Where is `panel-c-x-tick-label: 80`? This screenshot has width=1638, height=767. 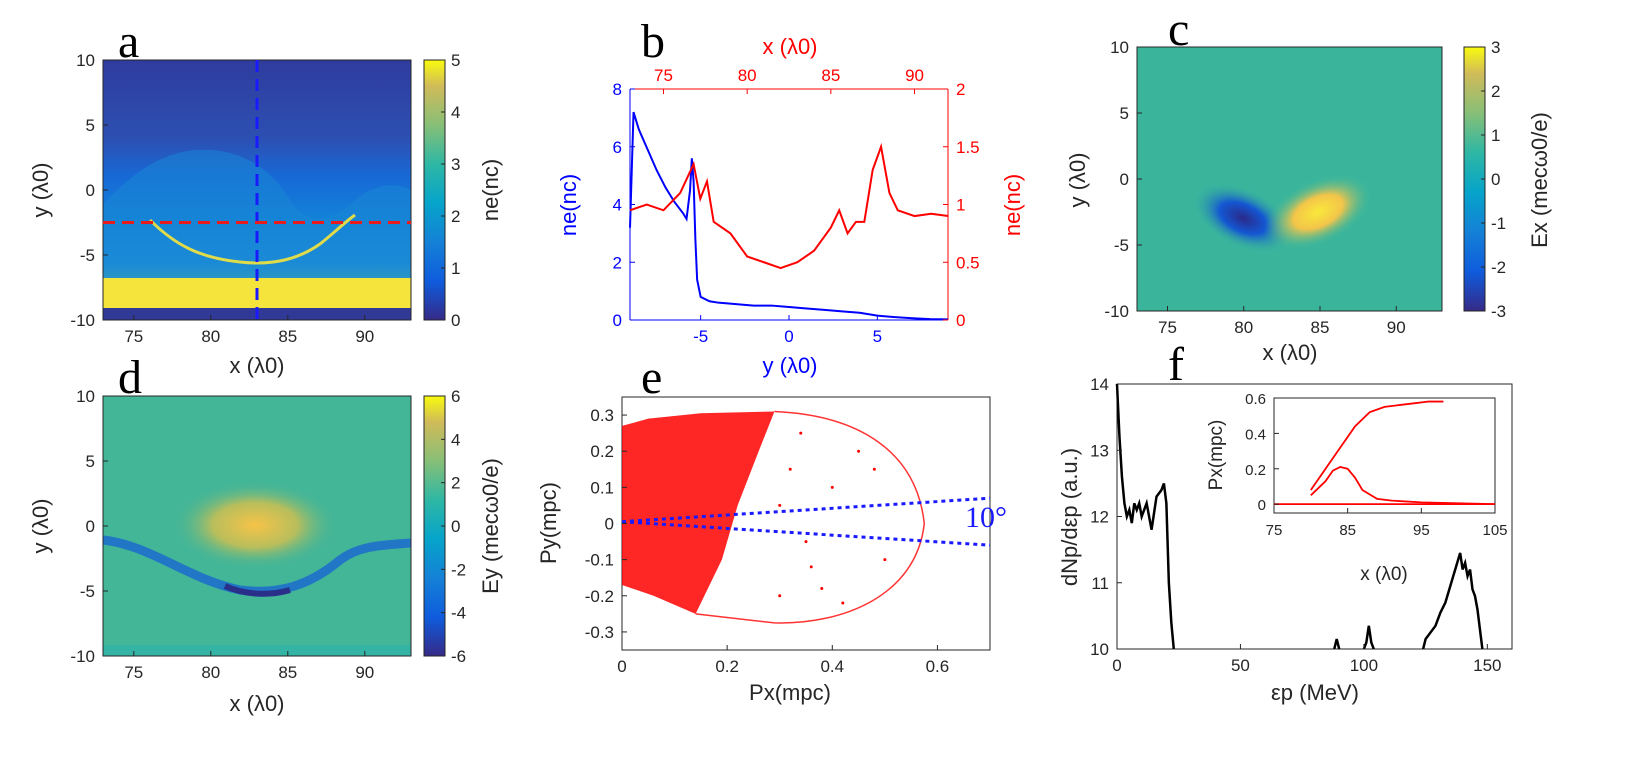 panel-c-x-tick-label: 80 is located at coordinates (1243, 327).